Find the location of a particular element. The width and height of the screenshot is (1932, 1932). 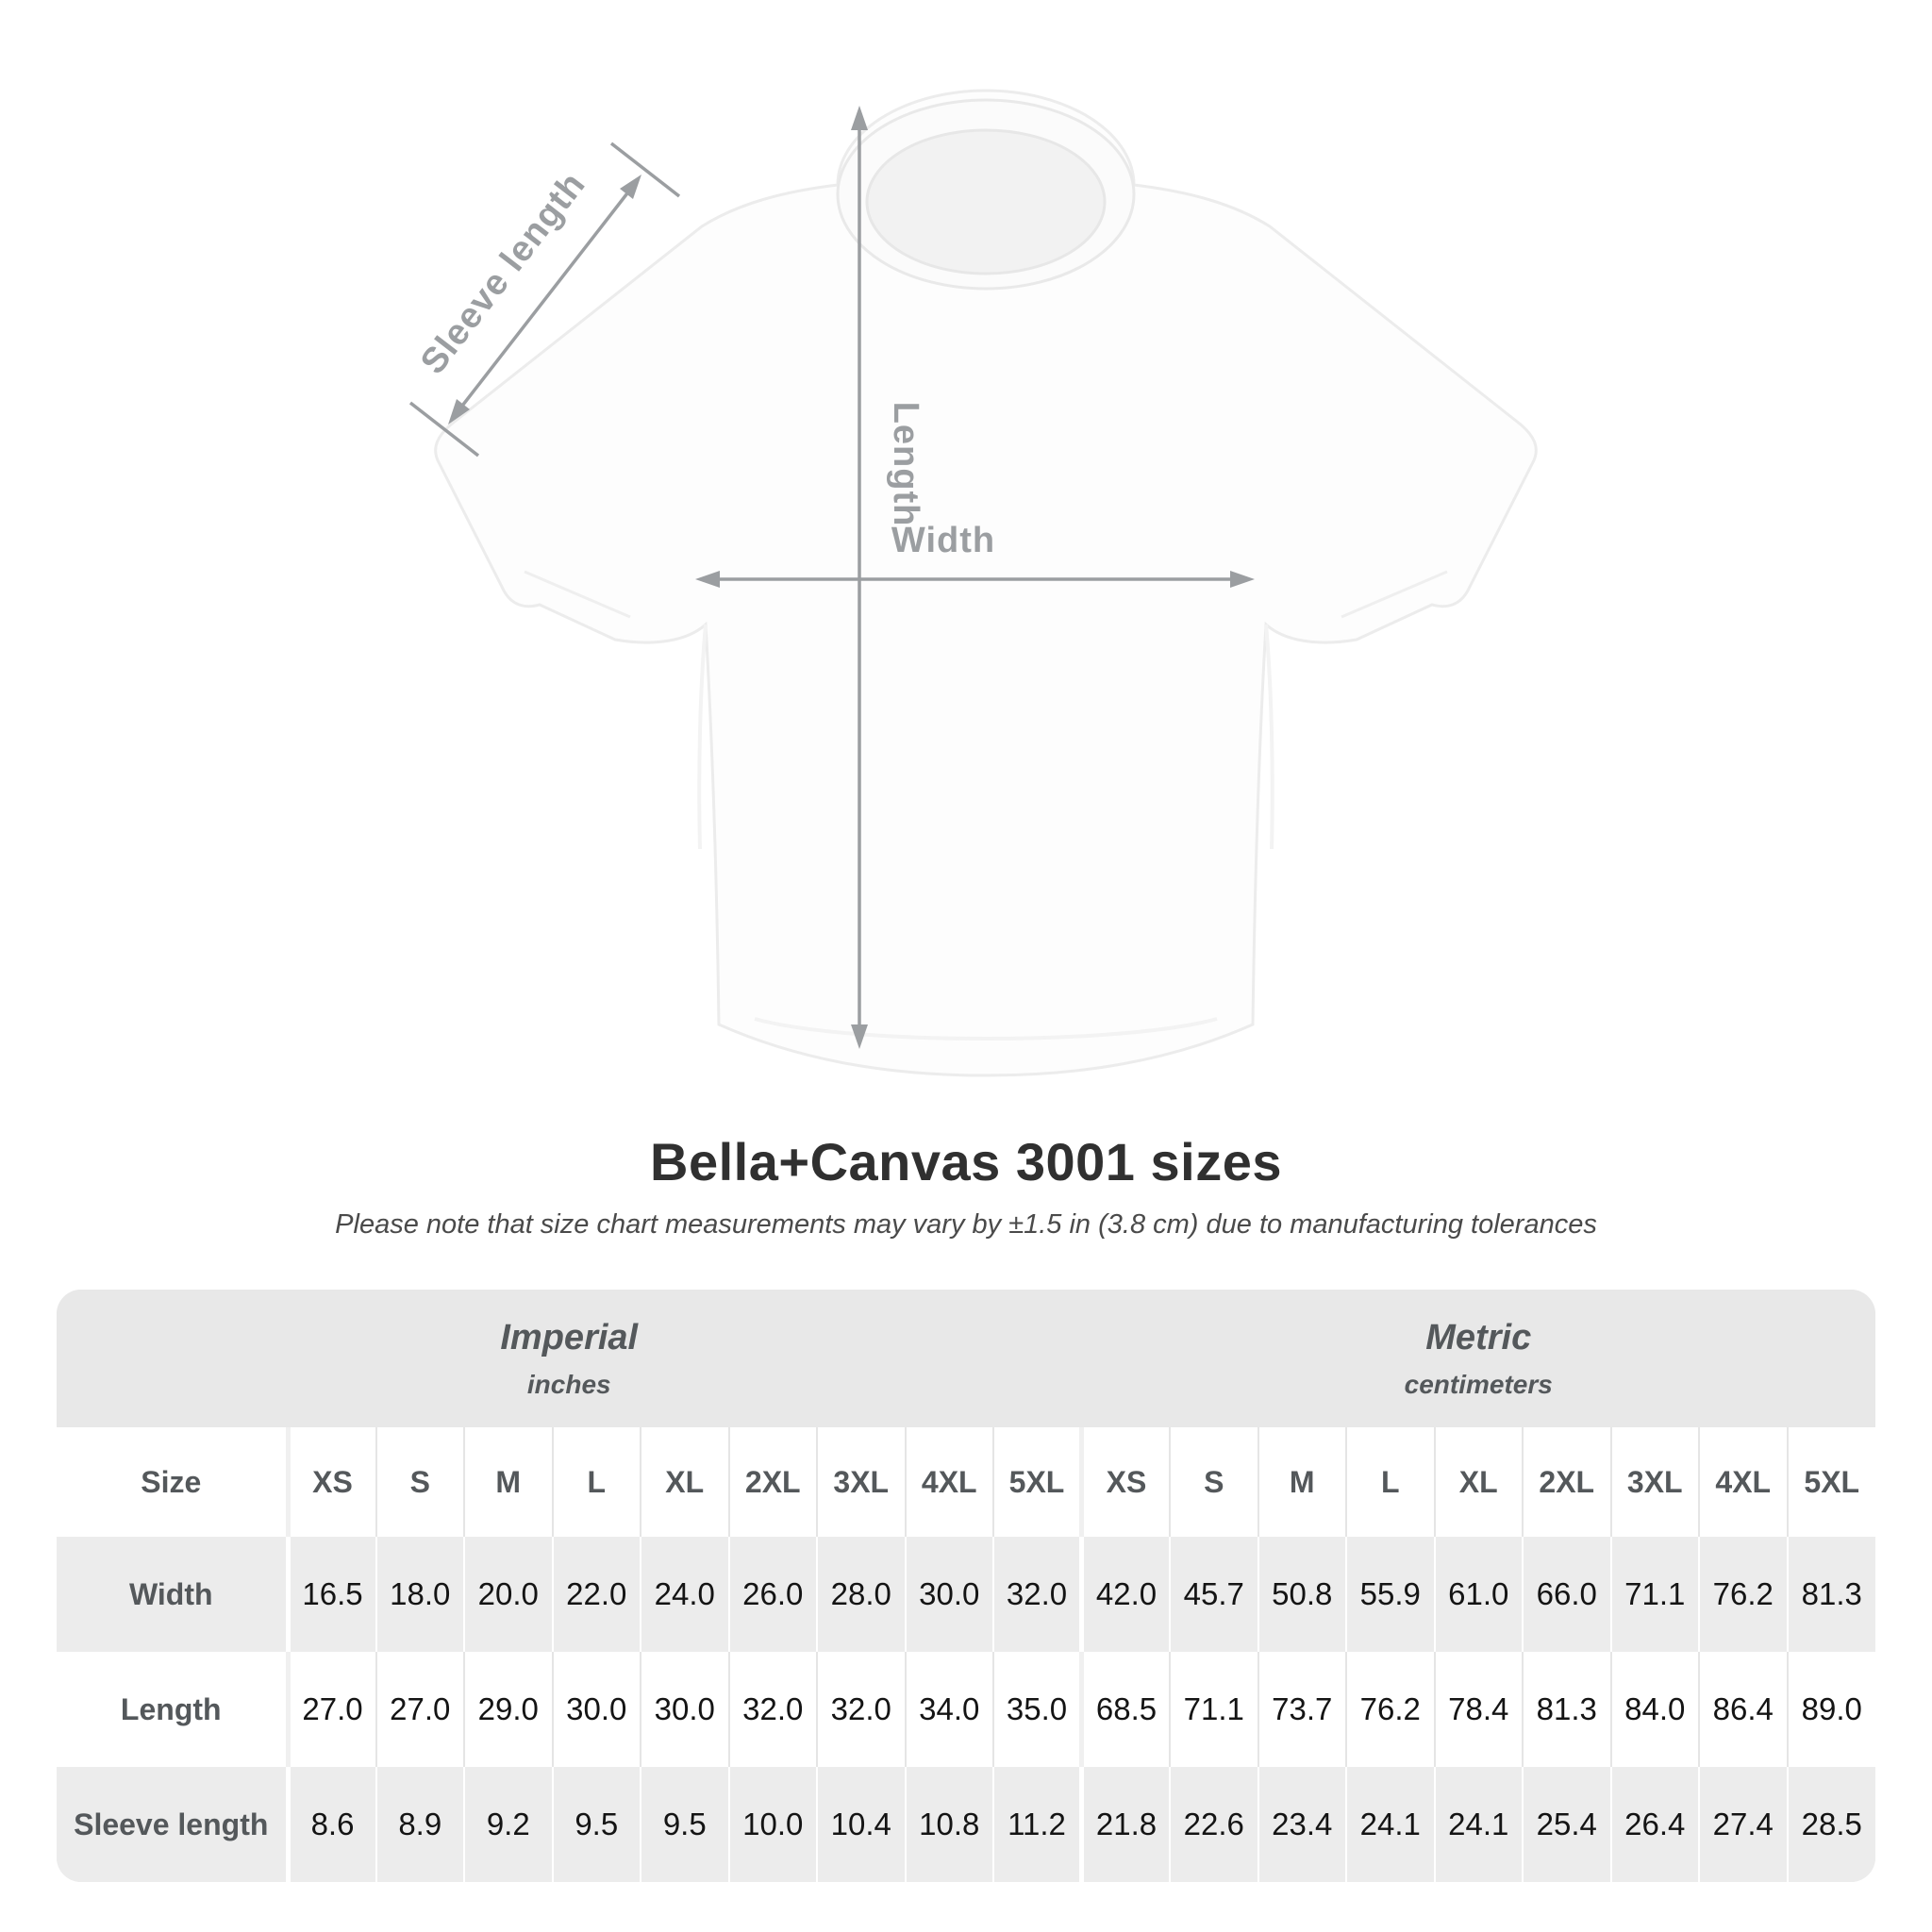

column-header-imperial-xs: XS is located at coordinates (331, 1482).